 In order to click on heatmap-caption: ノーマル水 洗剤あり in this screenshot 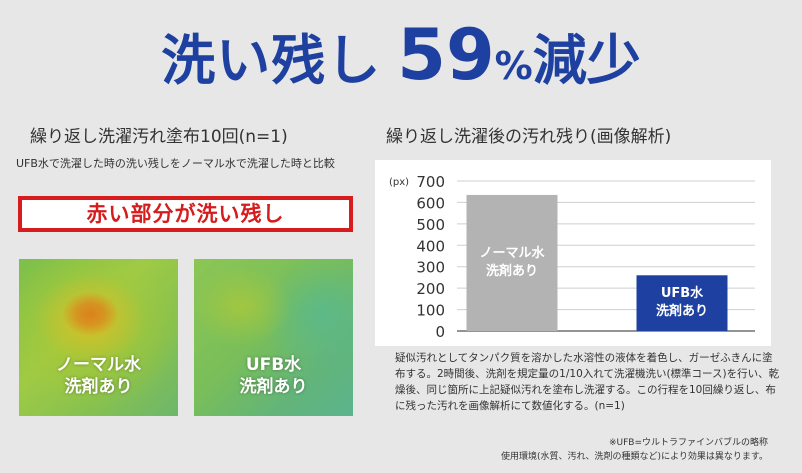, I will do `click(98, 376)`.